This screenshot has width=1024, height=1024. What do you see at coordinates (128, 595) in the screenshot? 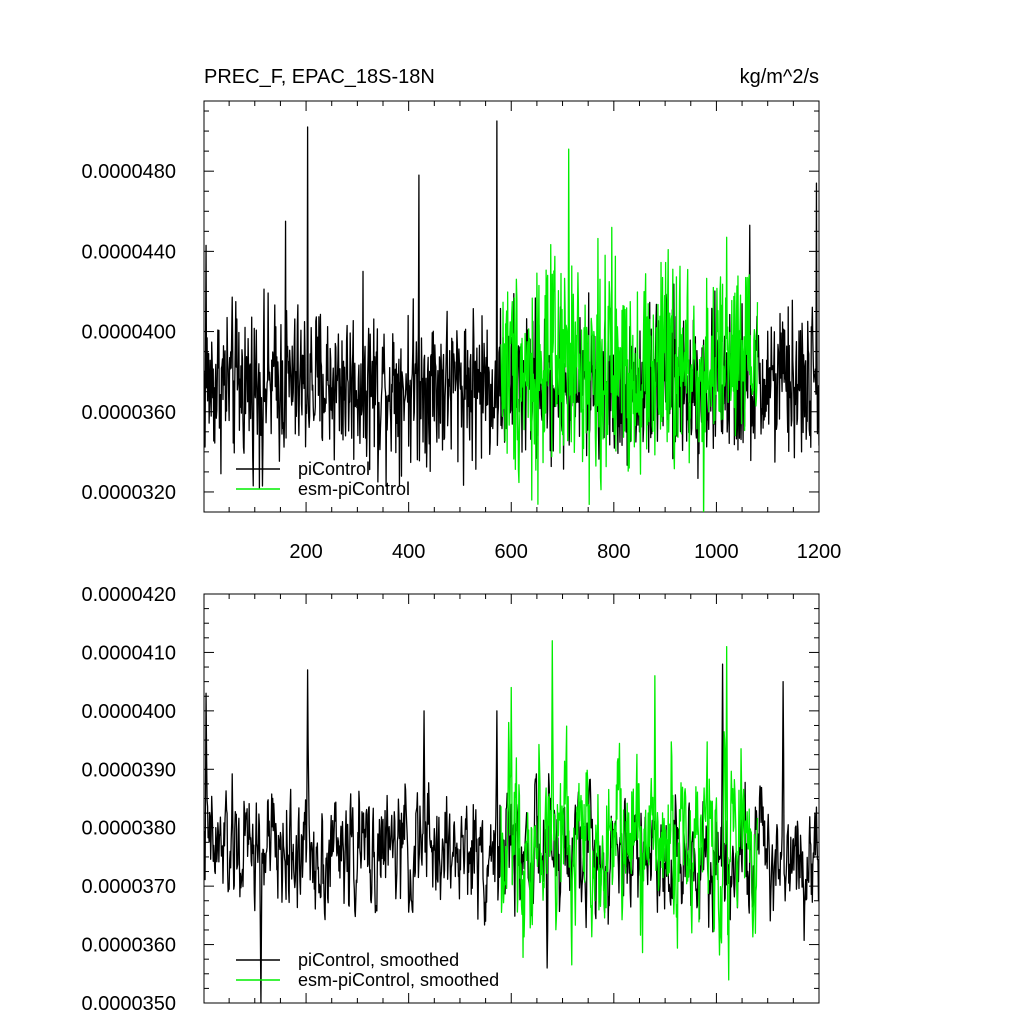
I see `y-tick-label: 0.0000420` at bounding box center [128, 595].